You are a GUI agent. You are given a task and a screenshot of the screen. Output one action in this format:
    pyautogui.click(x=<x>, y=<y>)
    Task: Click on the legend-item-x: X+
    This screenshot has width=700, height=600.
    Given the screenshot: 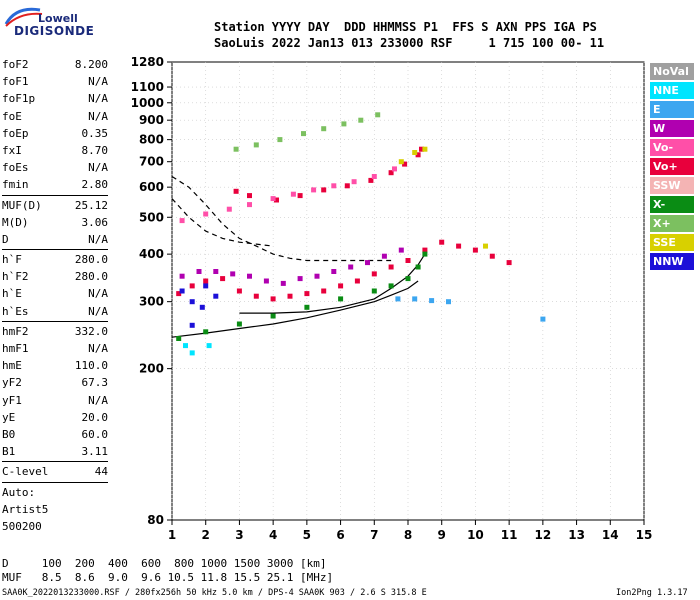 What is the action you would take?
    pyautogui.click(x=672, y=223)
    